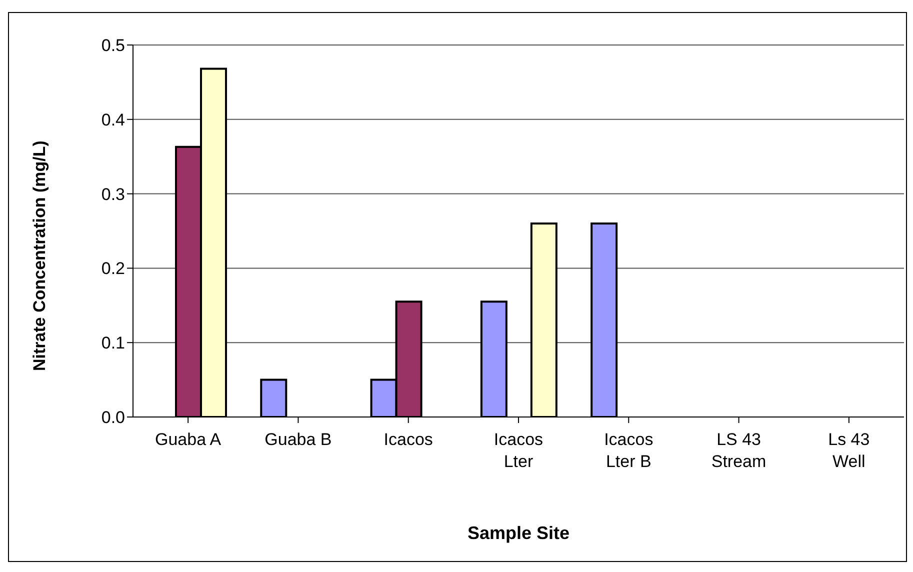 Image resolution: width=913 pixels, height=572 pixels. I want to click on x-tick-label: Guaba B, so click(298, 439).